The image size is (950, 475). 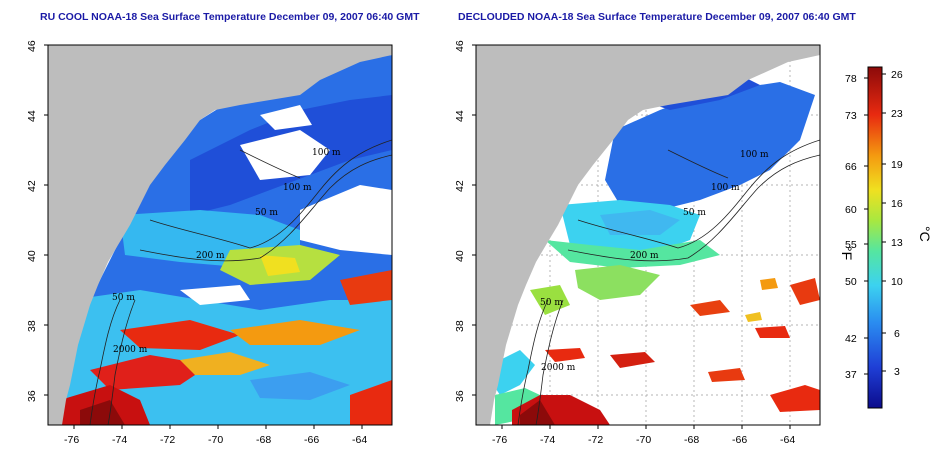 I want to click on left-lon-labels: -76 -74 -72 -70 -68 -66 -64, so click(x=215, y=440).